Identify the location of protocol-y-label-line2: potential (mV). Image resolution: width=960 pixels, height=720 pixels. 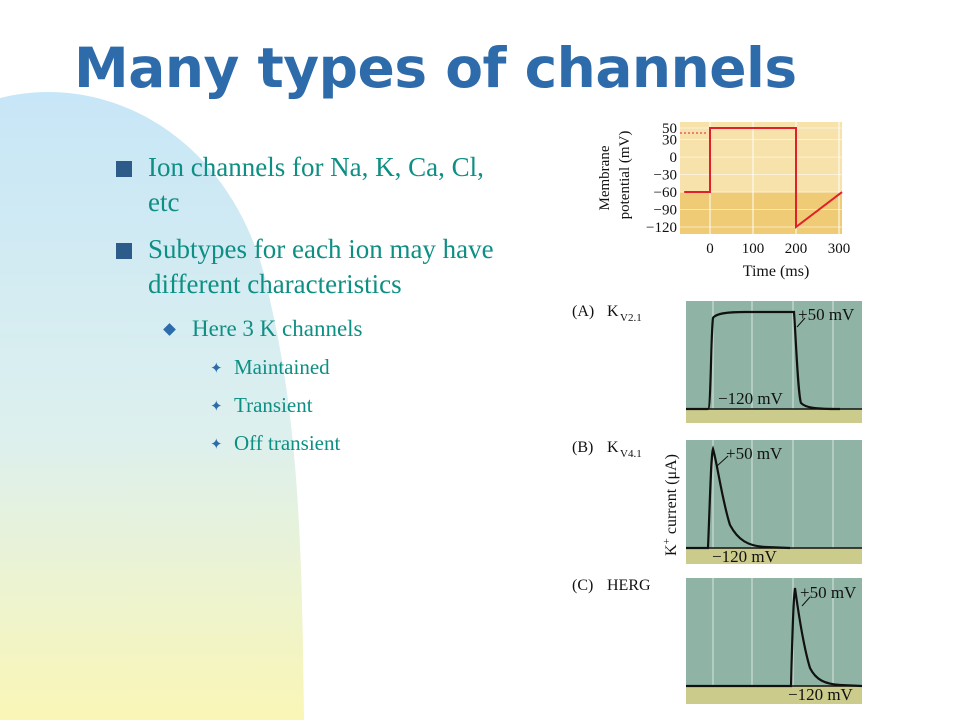
(625, 175).